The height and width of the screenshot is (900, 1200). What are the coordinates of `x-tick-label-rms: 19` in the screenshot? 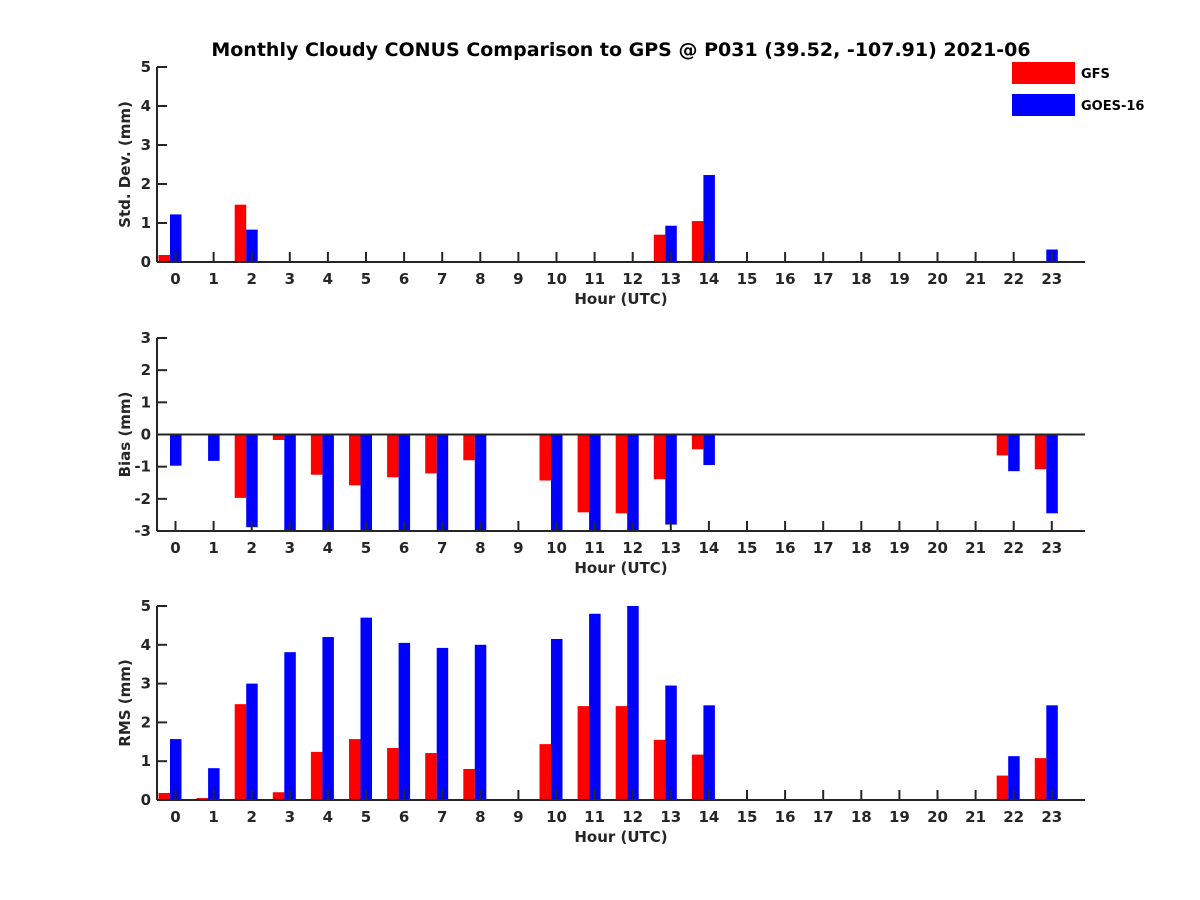 It's located at (899, 817).